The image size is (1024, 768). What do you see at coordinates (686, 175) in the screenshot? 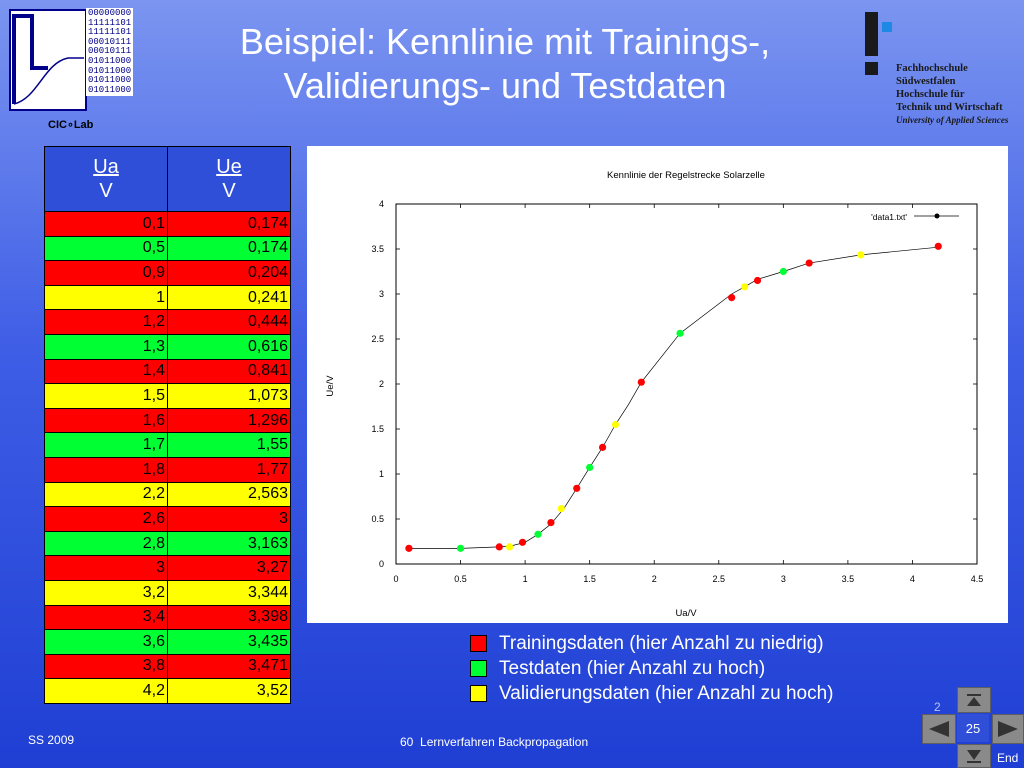
I see `chart-title: Kennlinie der Regelstrecke Solarzelle` at bounding box center [686, 175].